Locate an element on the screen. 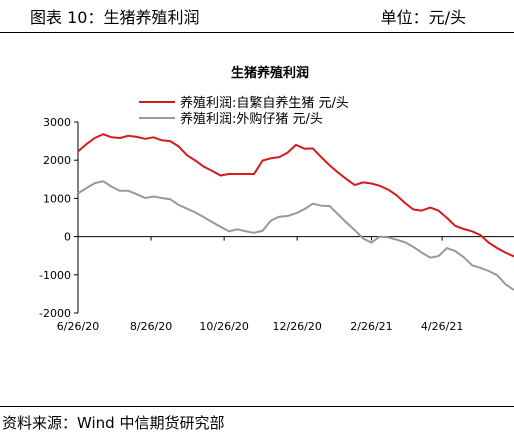  legend: 养殖利润:自繁自养生猪 元/头 养殖利润:外购仔猪 元/头 is located at coordinates (244, 111).